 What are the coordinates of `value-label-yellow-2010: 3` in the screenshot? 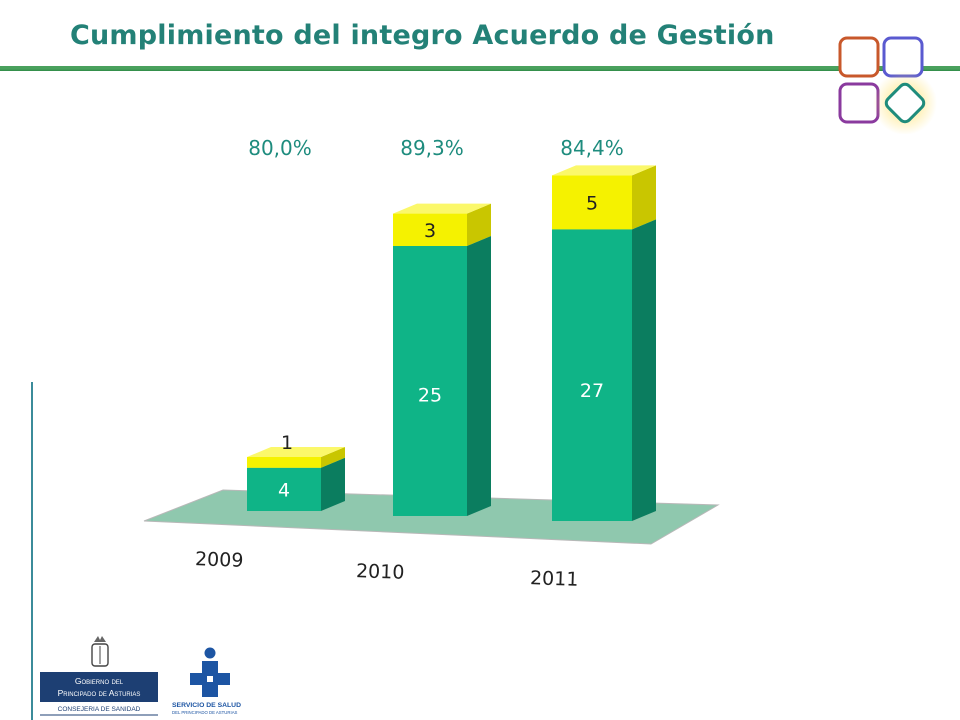 It's located at (430, 231).